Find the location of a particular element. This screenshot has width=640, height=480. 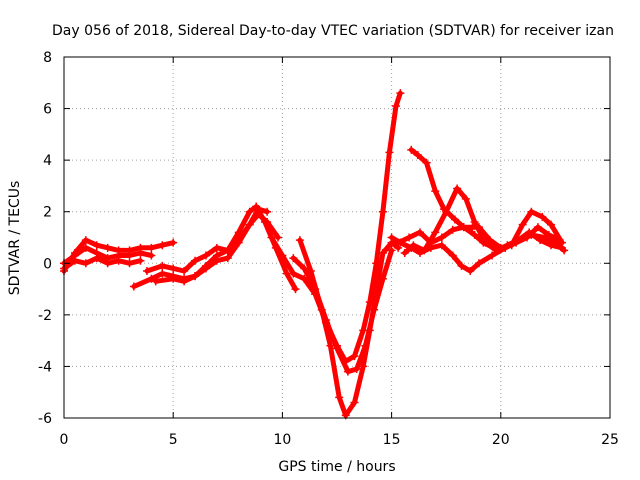

y-tick-label: 6 is located at coordinates (47, 110).